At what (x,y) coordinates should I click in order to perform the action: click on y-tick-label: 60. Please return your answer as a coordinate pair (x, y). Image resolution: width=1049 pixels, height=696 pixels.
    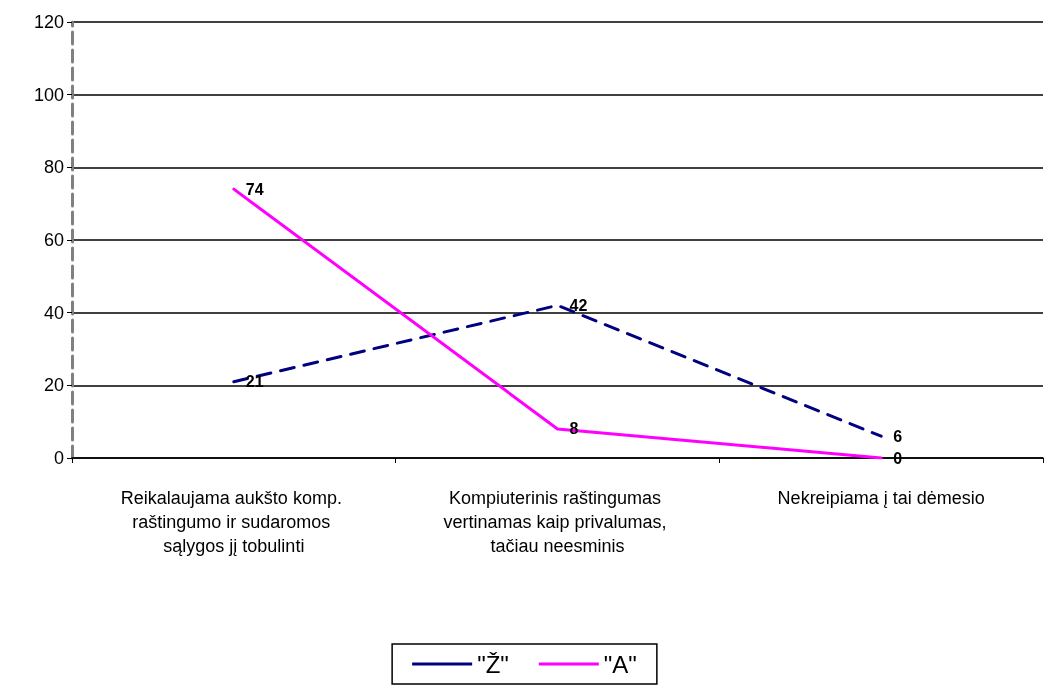
    Looking at the image, I should click on (53, 240).